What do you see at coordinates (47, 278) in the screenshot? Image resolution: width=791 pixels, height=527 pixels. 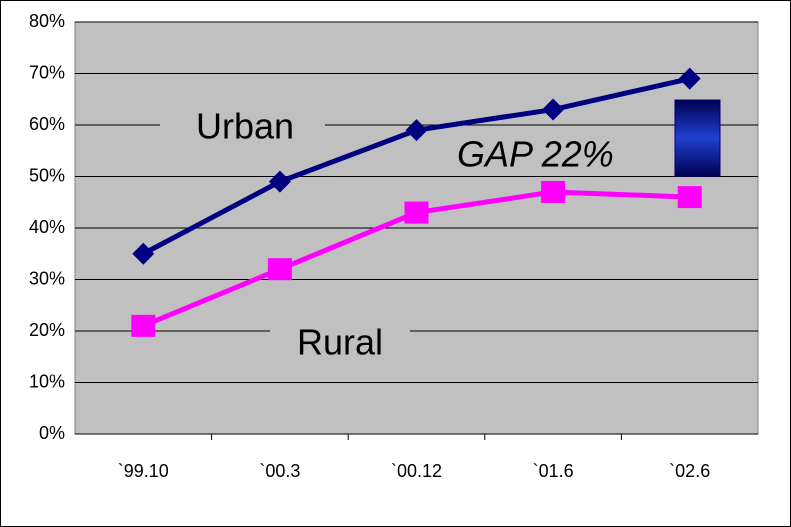 I see `y-tick-label: 30%` at bounding box center [47, 278].